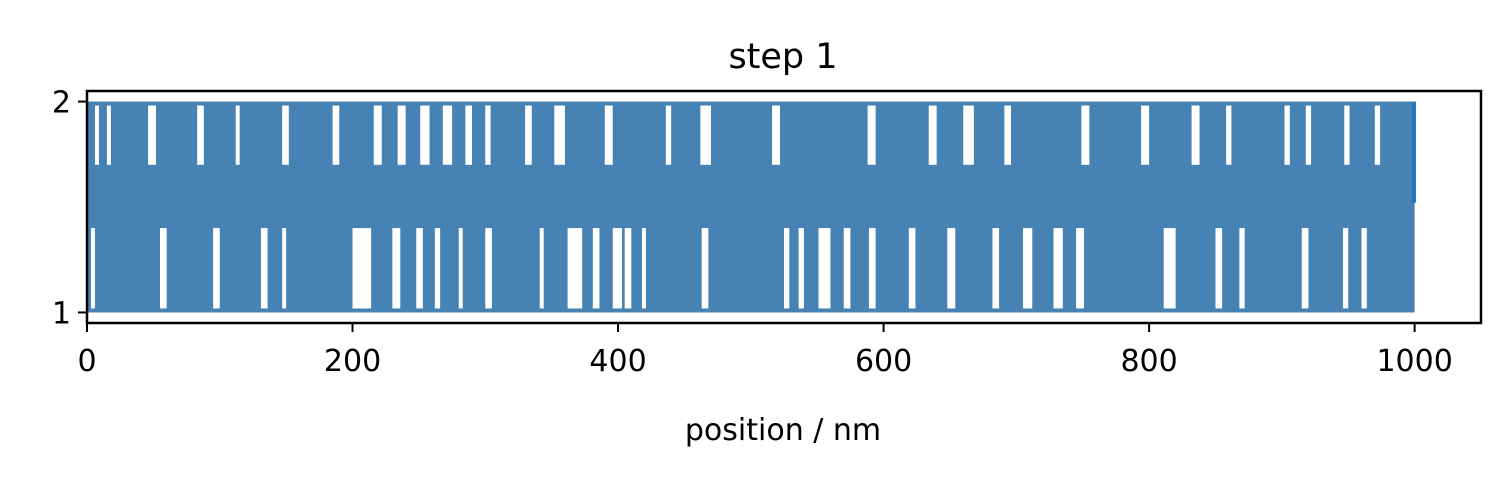  Describe the element at coordinates (883, 361) in the screenshot. I see `x-tick-label: 600` at that location.